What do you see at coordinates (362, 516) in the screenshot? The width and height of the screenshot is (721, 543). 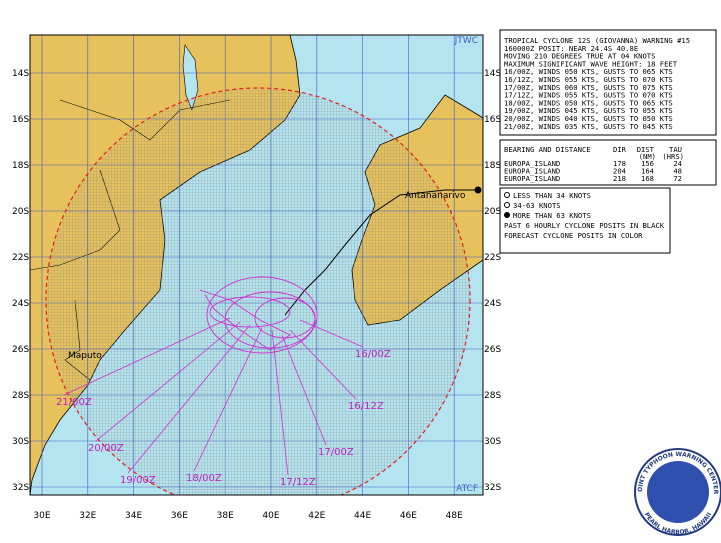 I see `lon-label: 44E` at bounding box center [362, 516].